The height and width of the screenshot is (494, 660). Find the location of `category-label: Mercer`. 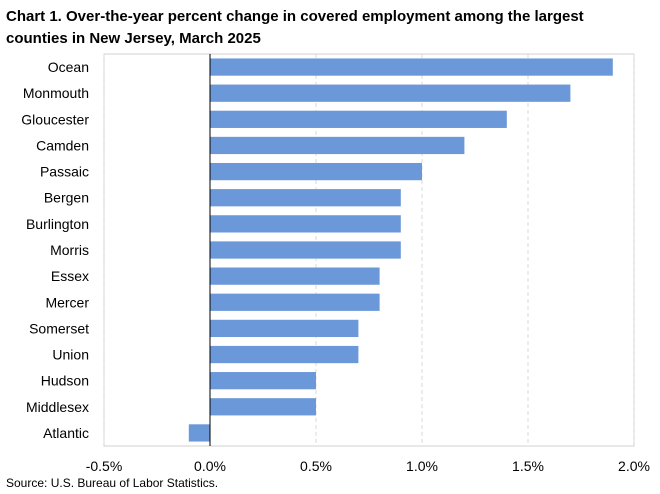

category-label: Mercer is located at coordinates (67, 302).